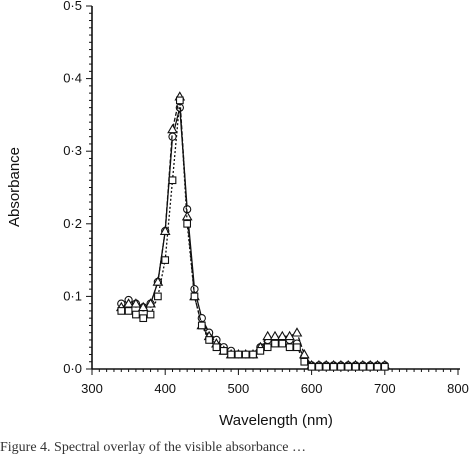 This screenshot has height=459, width=474. Describe the element at coordinates (458, 388) in the screenshot. I see `x-tick-label: 800` at that location.